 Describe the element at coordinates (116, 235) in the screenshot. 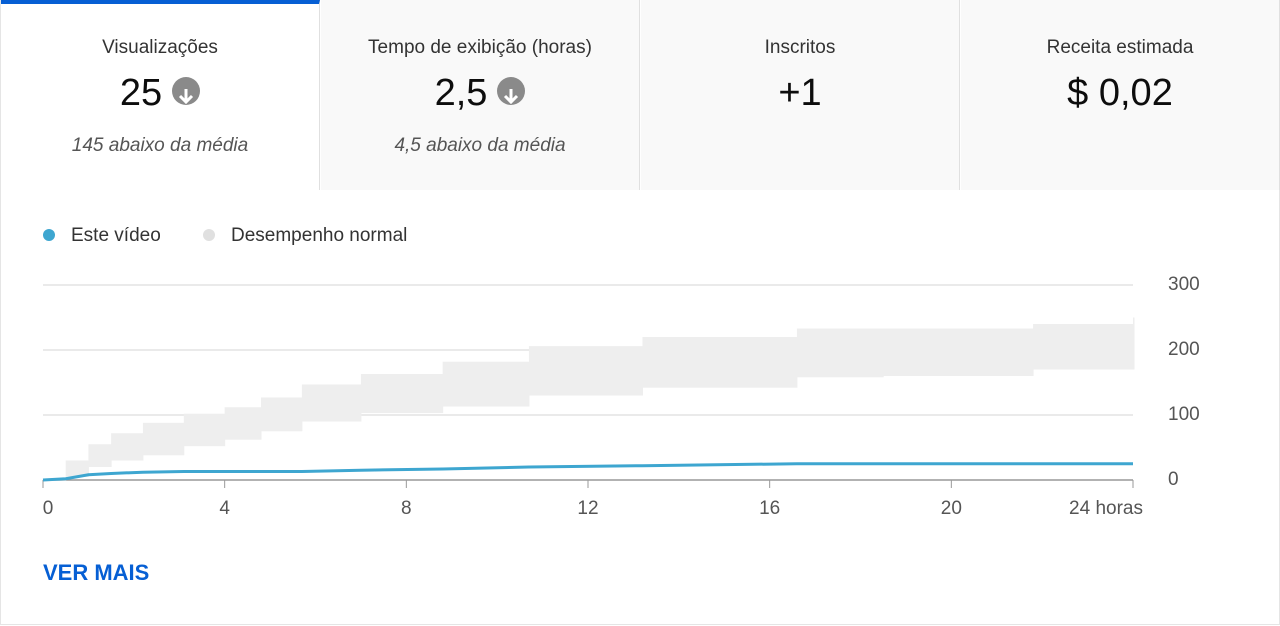

I see `legend-label: Este vídeo` at that location.